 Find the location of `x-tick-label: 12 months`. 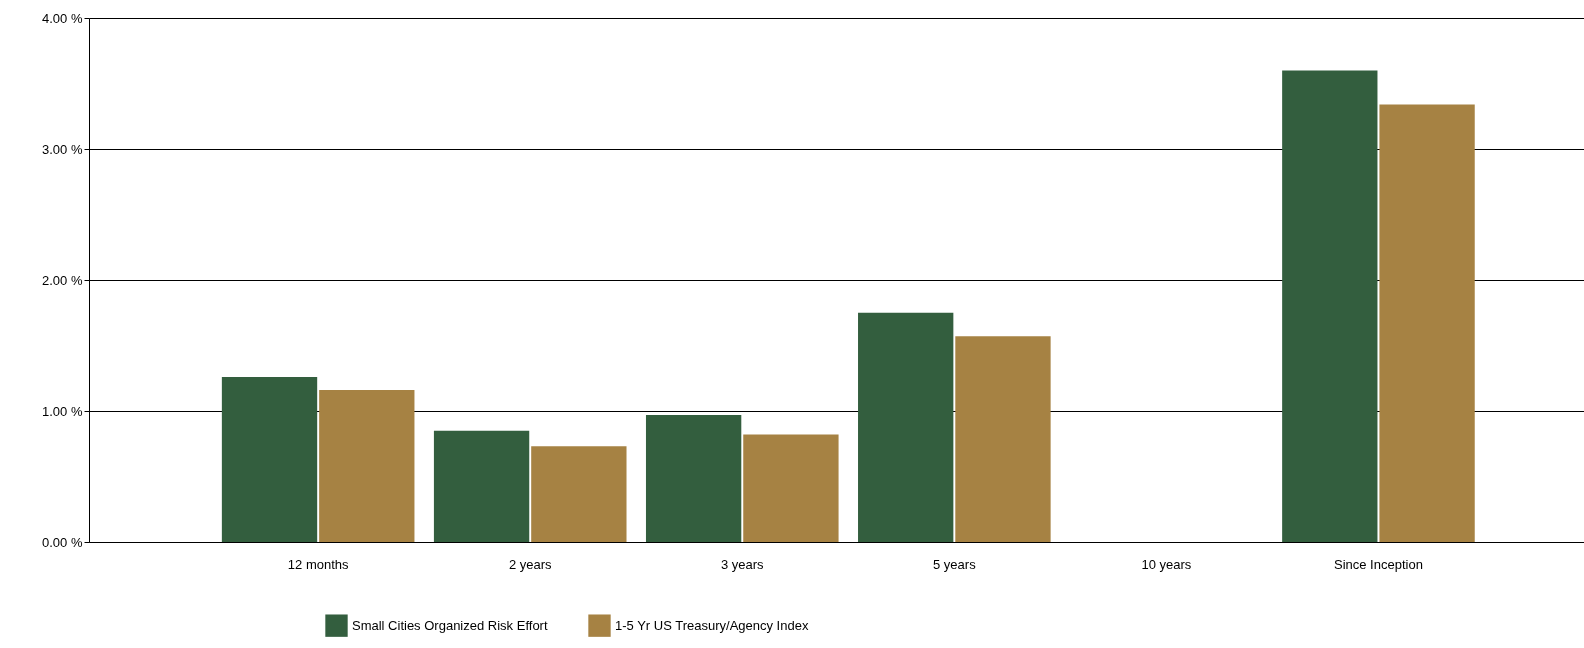

x-tick-label: 12 months is located at coordinates (318, 564).